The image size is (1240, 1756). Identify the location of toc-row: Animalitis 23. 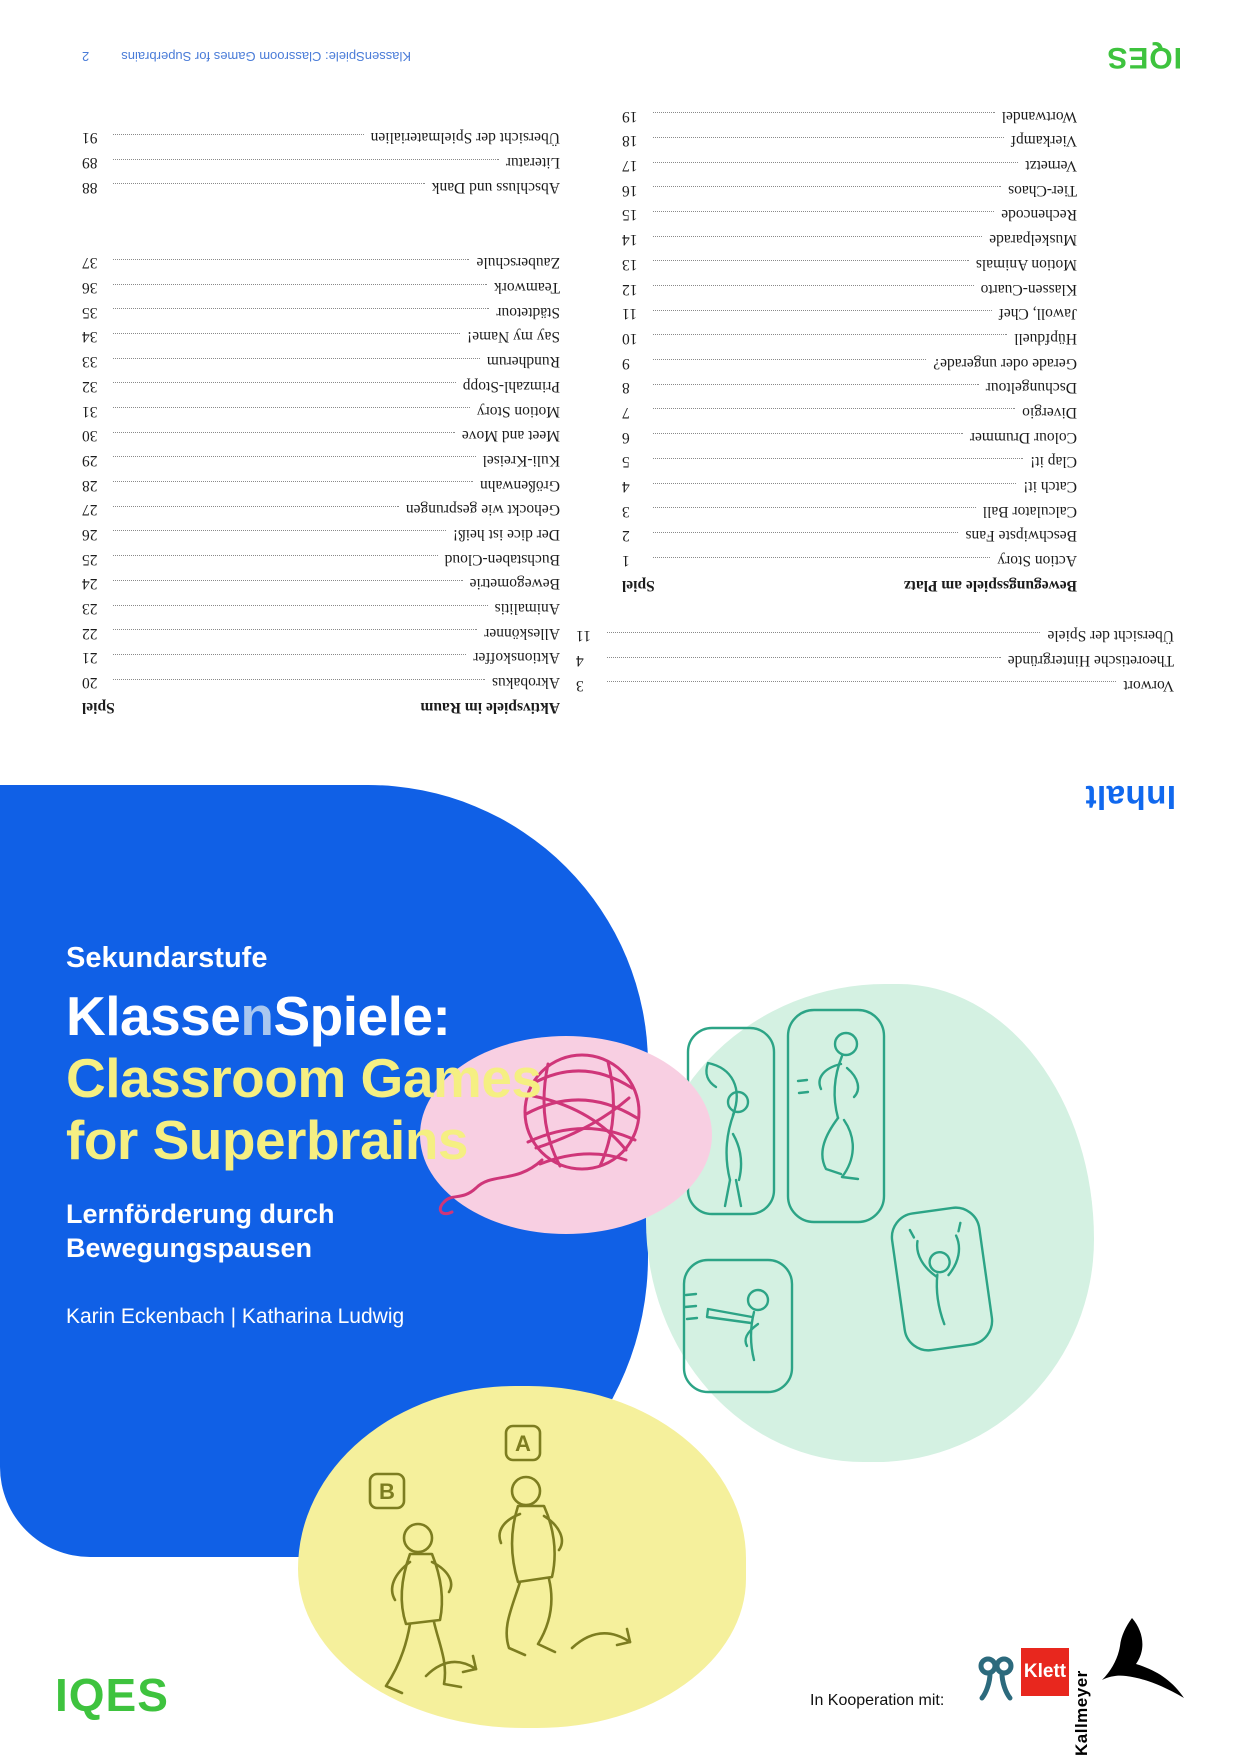
(321, 609).